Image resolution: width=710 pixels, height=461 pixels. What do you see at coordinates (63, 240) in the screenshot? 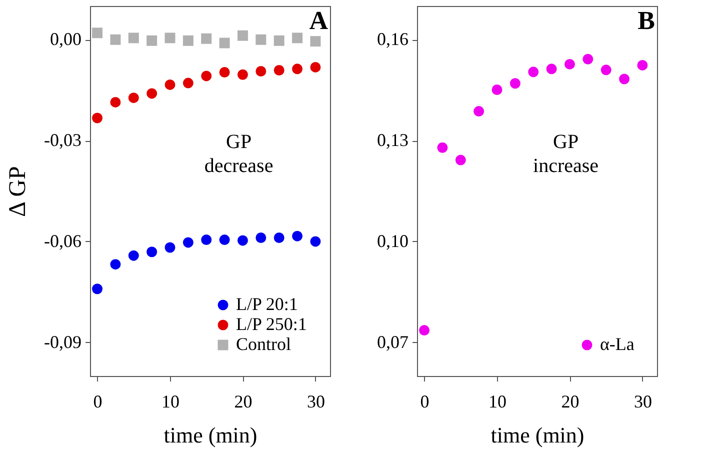
I see `y-tick-label: -0,06` at bounding box center [63, 240].